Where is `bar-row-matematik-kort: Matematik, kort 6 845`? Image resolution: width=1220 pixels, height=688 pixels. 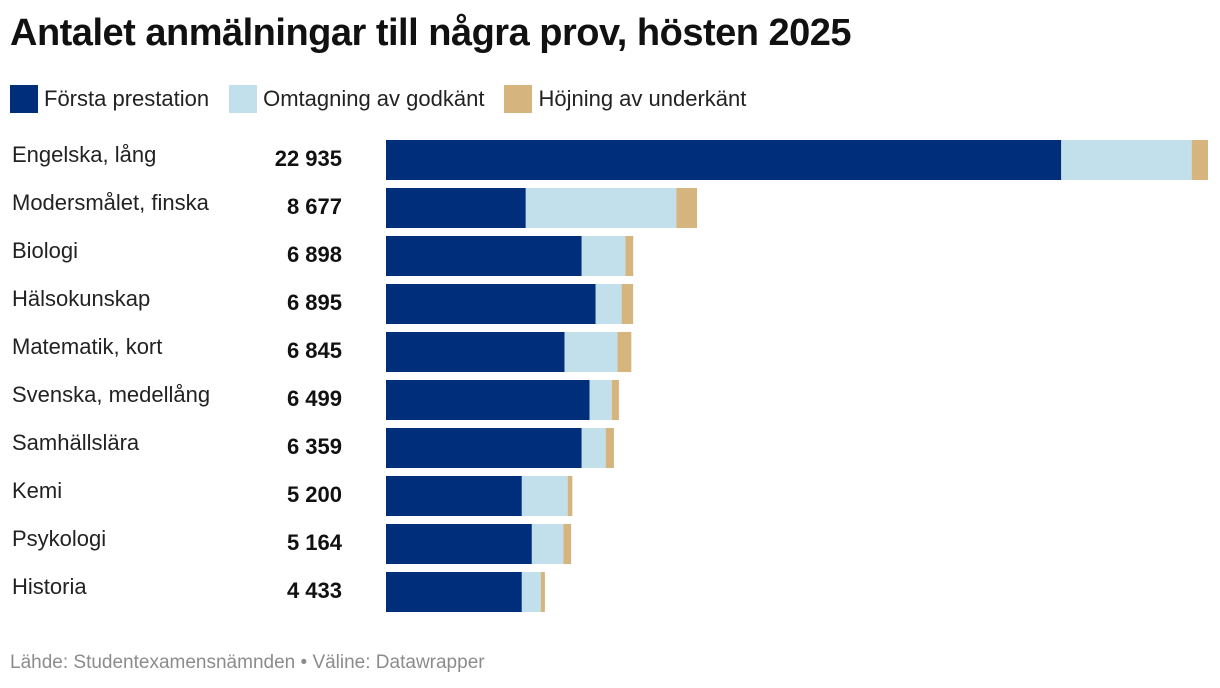 bar-row-matematik-kort: Matematik, kort 6 845 is located at coordinates (322, 352).